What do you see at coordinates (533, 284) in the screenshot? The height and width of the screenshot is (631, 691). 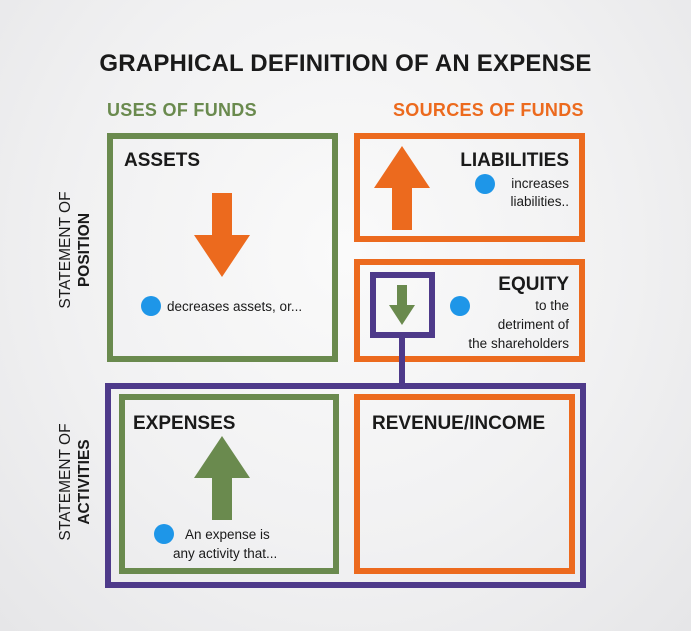 I see `equity-label: EQUITY` at bounding box center [533, 284].